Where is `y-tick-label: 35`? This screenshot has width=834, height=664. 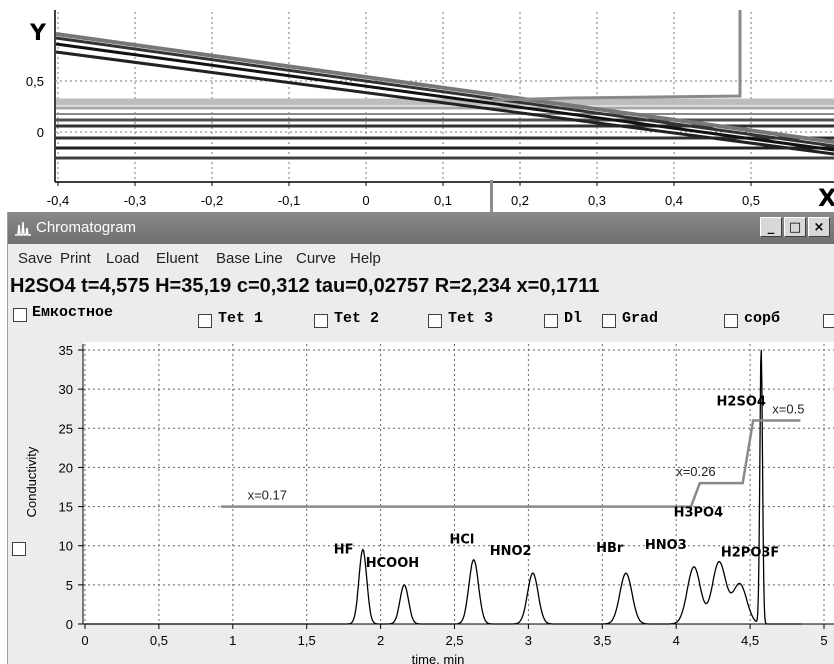 y-tick-label: 35 is located at coordinates (66, 350).